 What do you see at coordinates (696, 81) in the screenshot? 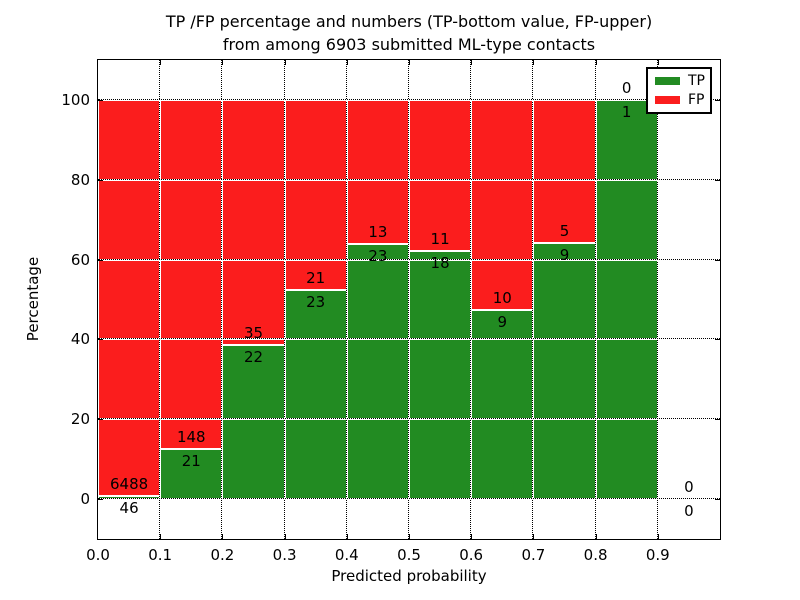
I see `legend-label: TP` at bounding box center [696, 81].